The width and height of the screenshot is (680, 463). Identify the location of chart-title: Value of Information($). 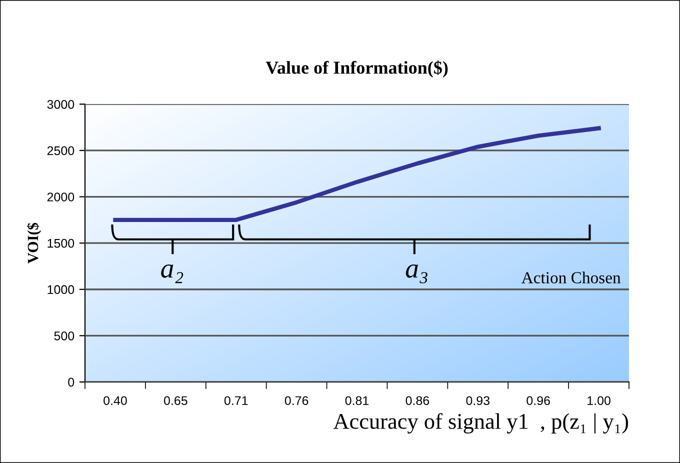
(357, 69).